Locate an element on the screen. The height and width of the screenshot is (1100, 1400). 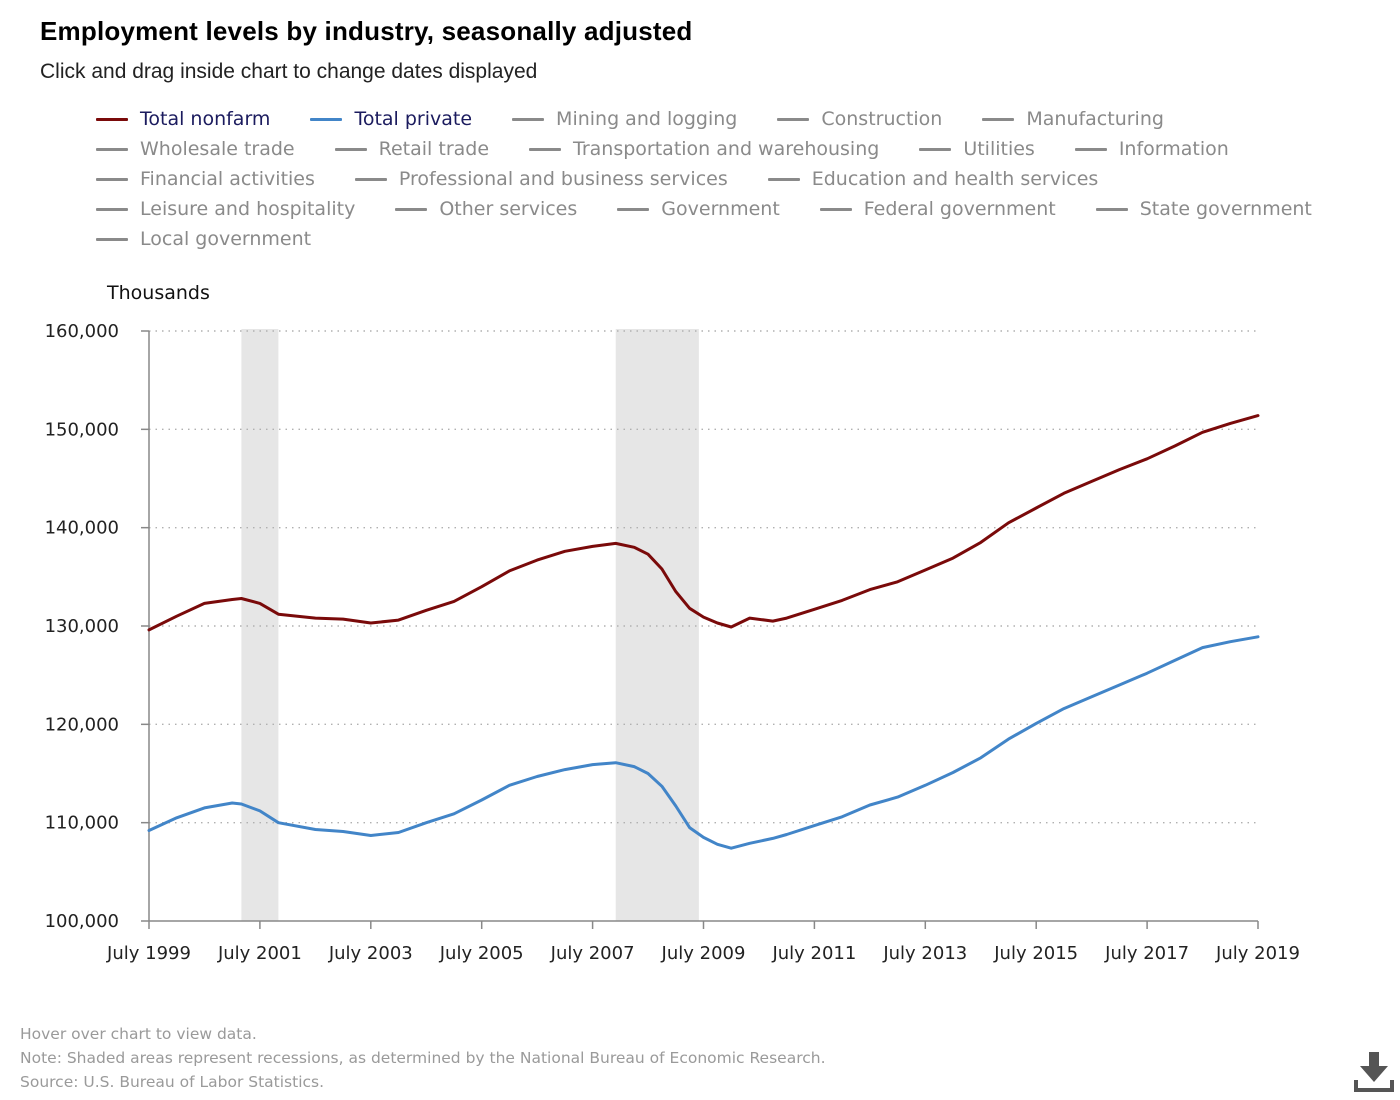
legend-label: Manufacturing is located at coordinates (1095, 119).